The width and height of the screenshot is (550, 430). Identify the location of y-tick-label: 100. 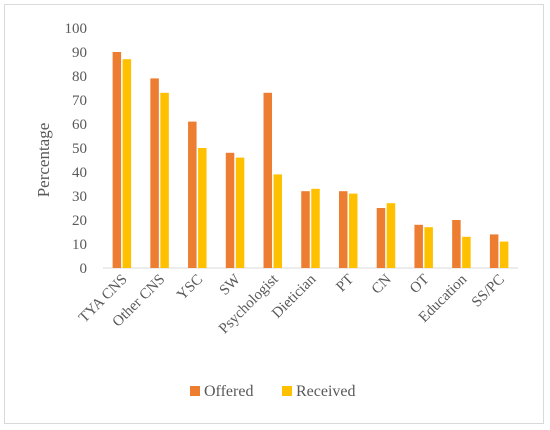
(76, 29).